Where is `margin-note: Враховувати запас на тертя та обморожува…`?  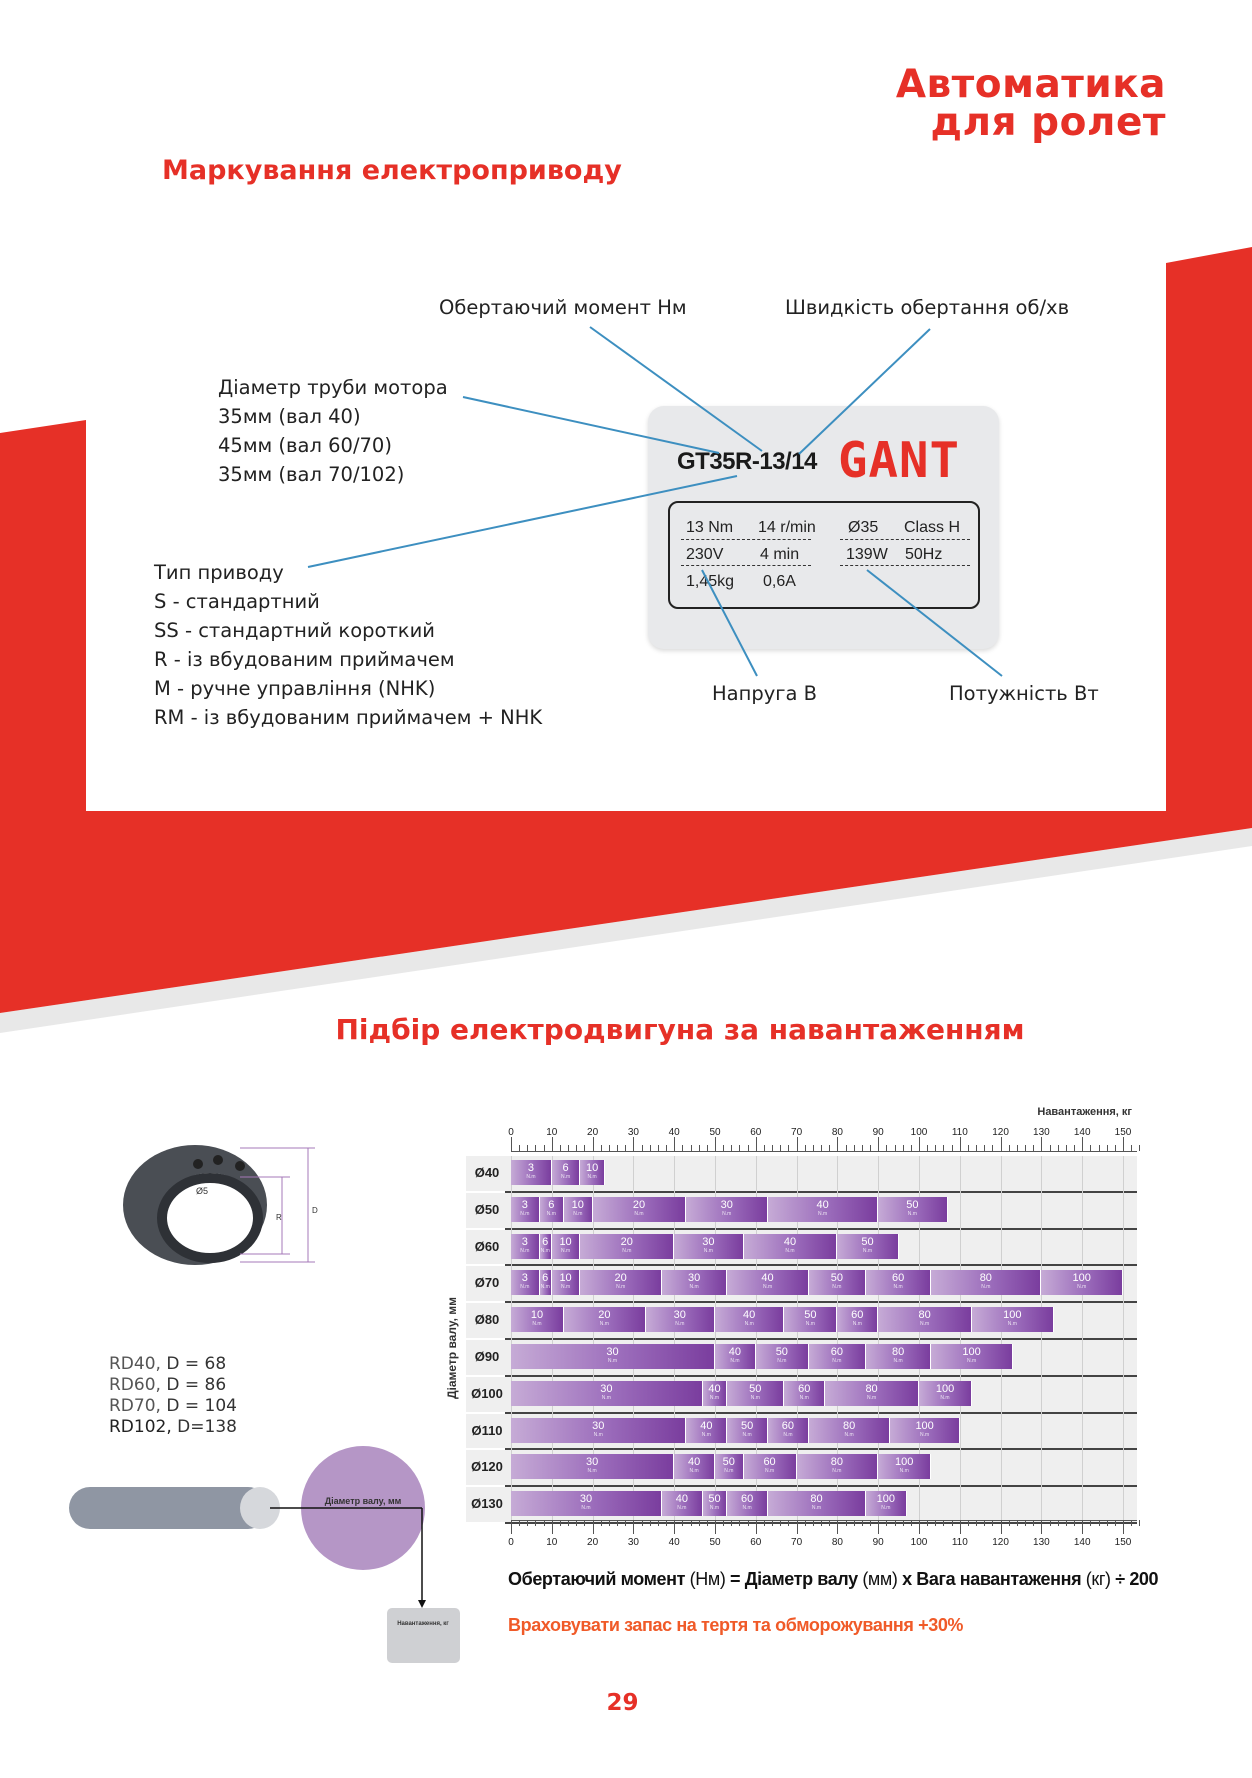
margin-note: Враховувати запас на тертя та обморожува… is located at coordinates (736, 1625).